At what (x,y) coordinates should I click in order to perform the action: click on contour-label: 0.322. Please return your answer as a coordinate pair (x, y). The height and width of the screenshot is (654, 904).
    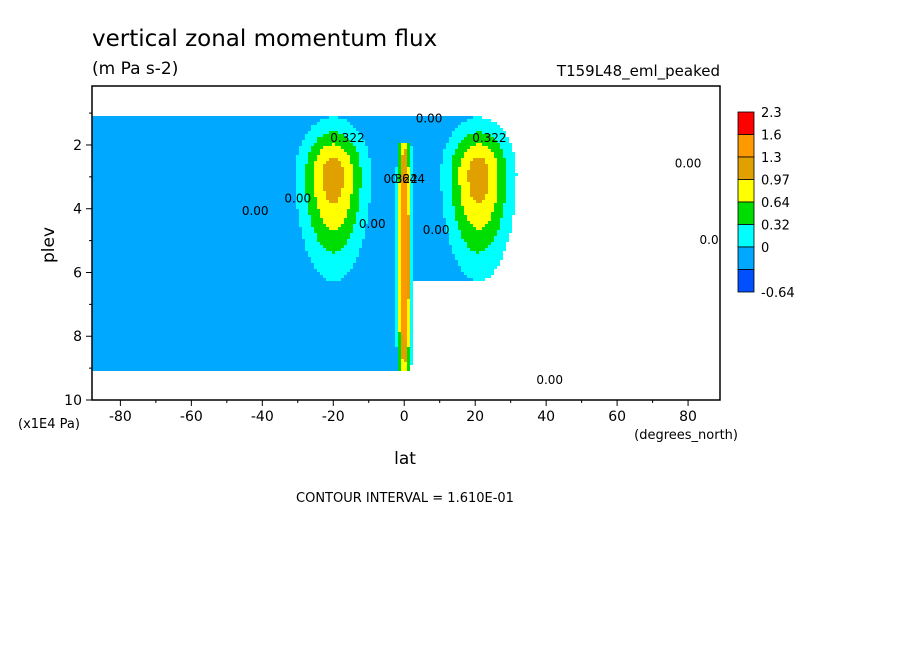
    Looking at the image, I should click on (347, 138).